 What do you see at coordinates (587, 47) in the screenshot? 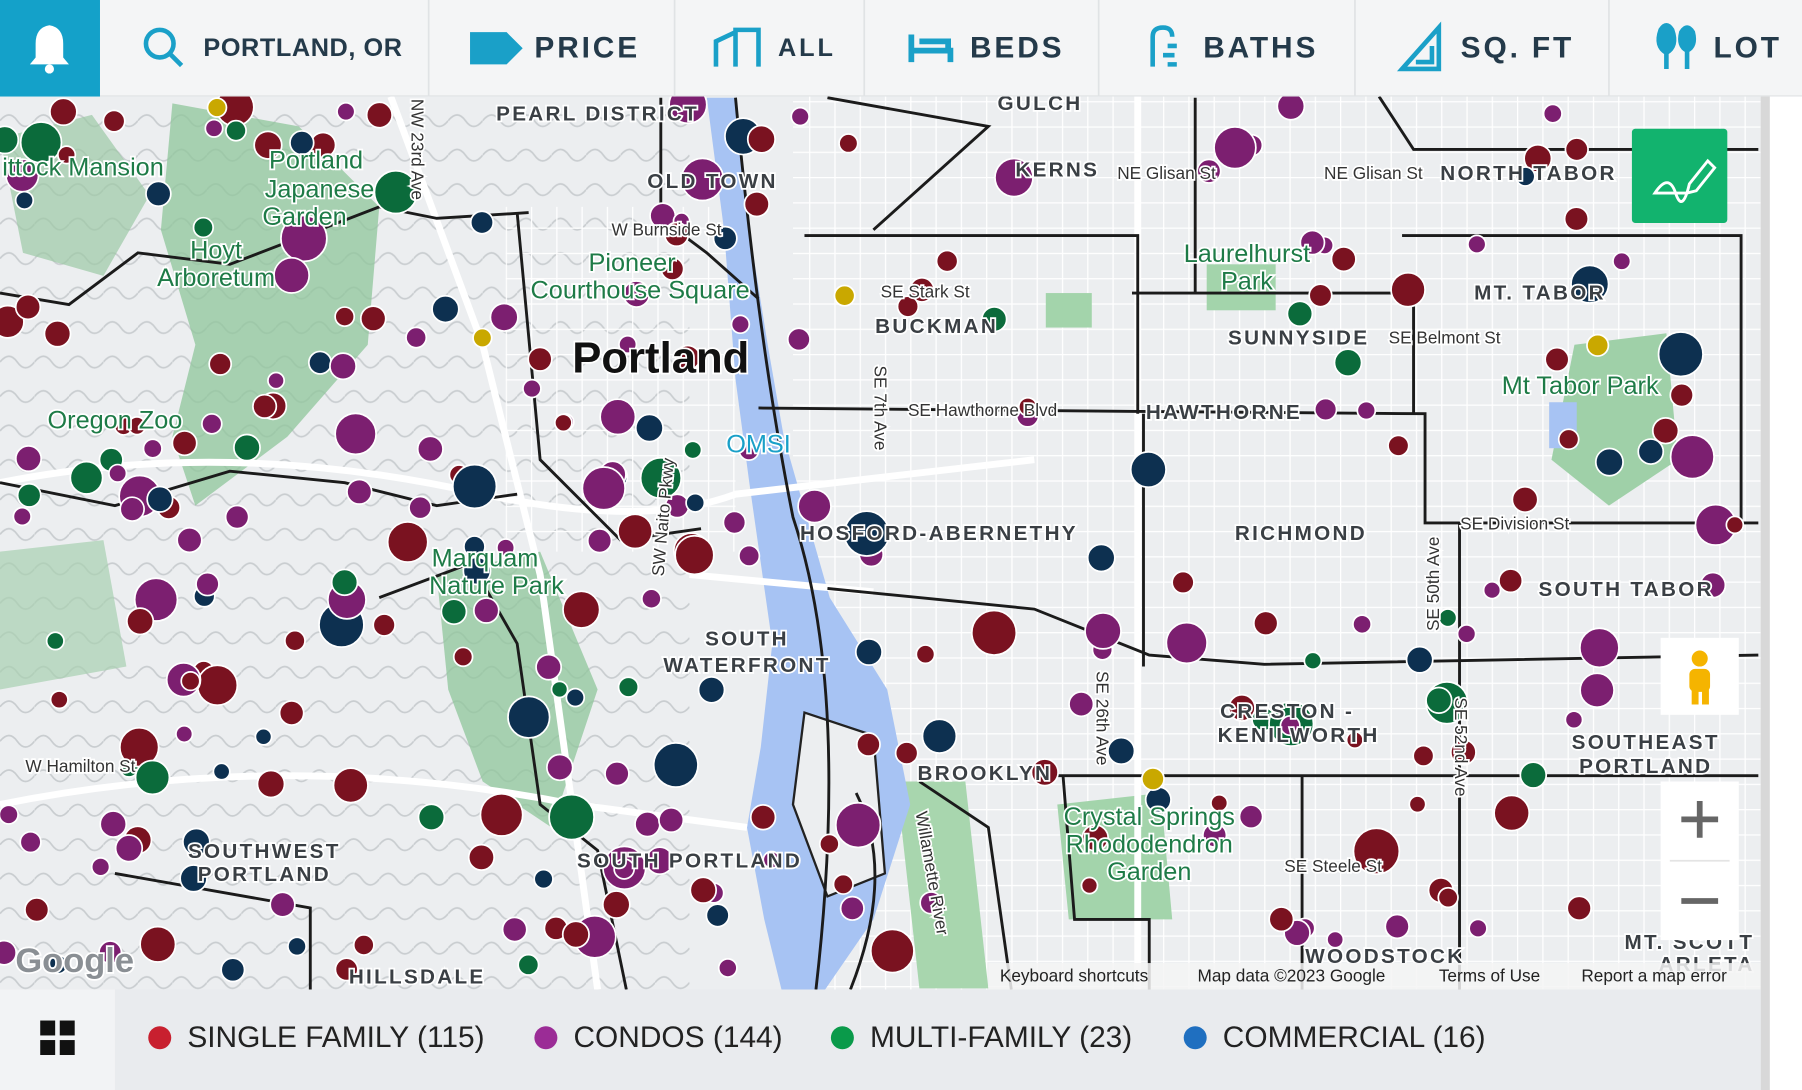
I see `price-filter: PRICE` at bounding box center [587, 47].